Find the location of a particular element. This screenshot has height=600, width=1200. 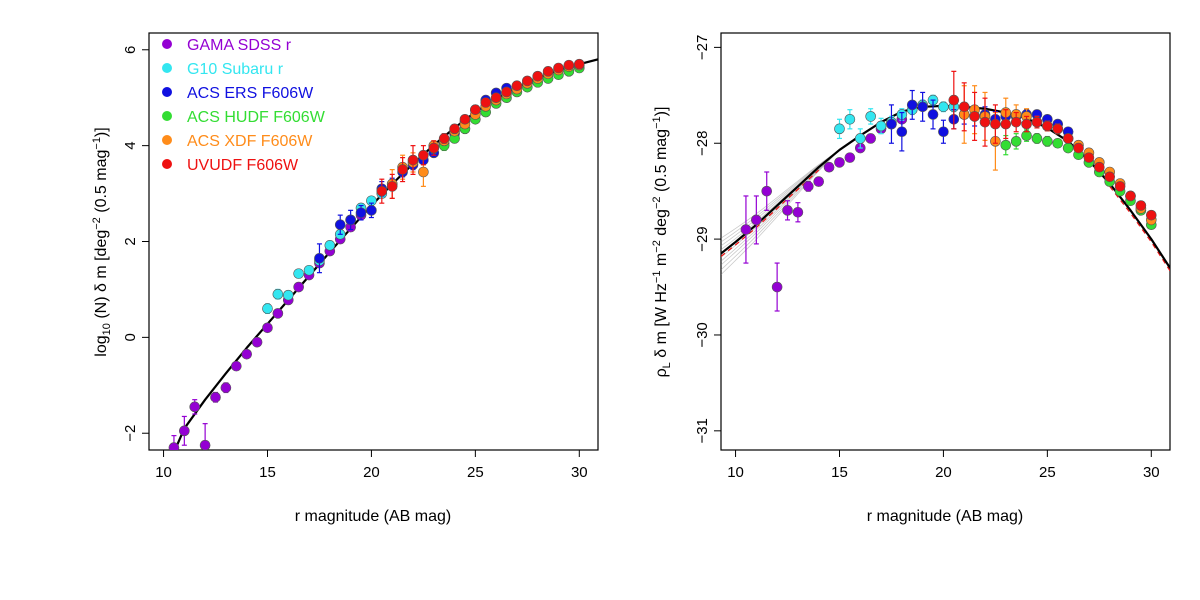

legend-label: G10 Subaru r is located at coordinates (235, 69).